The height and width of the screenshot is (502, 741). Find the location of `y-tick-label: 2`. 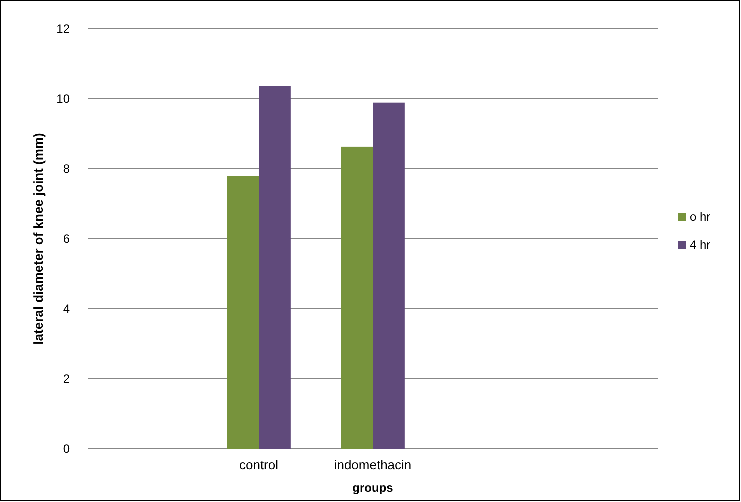

y-tick-label: 2 is located at coordinates (66, 379).